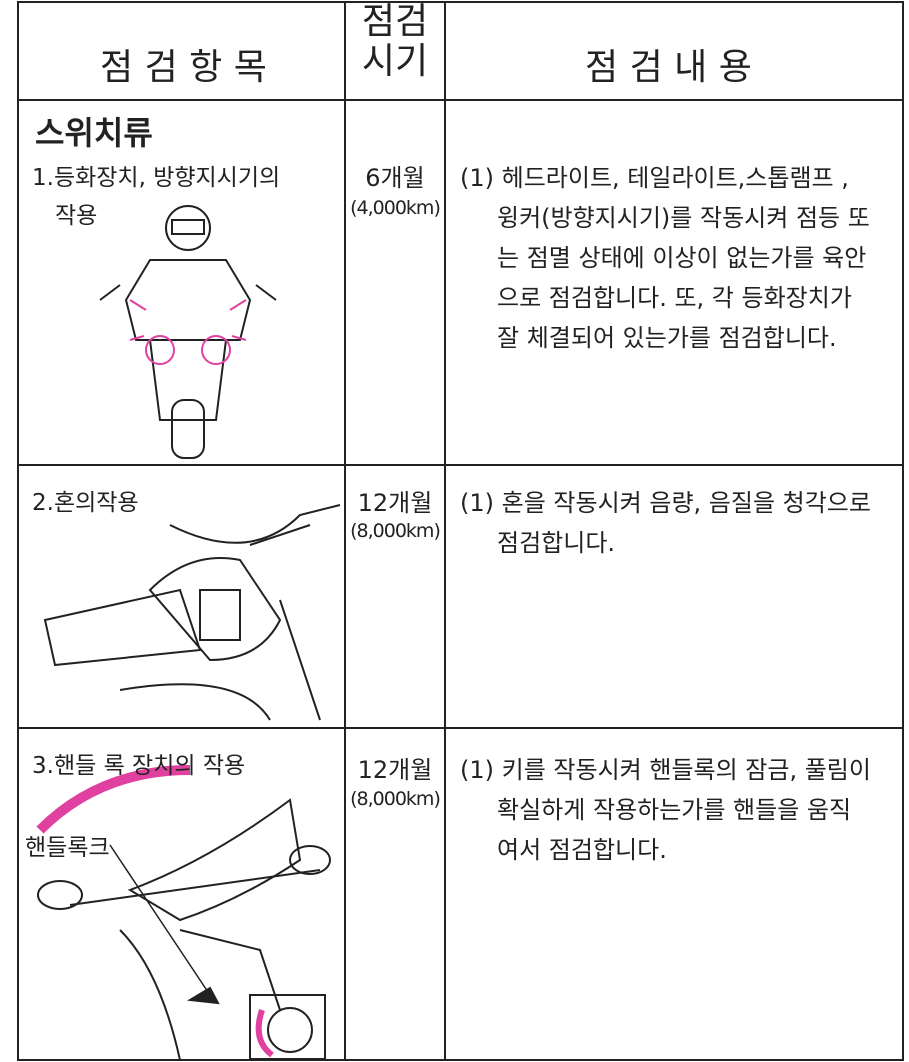 Image resolution: width=909 pixels, height=1062 pixels. Describe the element at coordinates (395, 61) in the screenshot. I see `header-period-line: 시기` at that location.